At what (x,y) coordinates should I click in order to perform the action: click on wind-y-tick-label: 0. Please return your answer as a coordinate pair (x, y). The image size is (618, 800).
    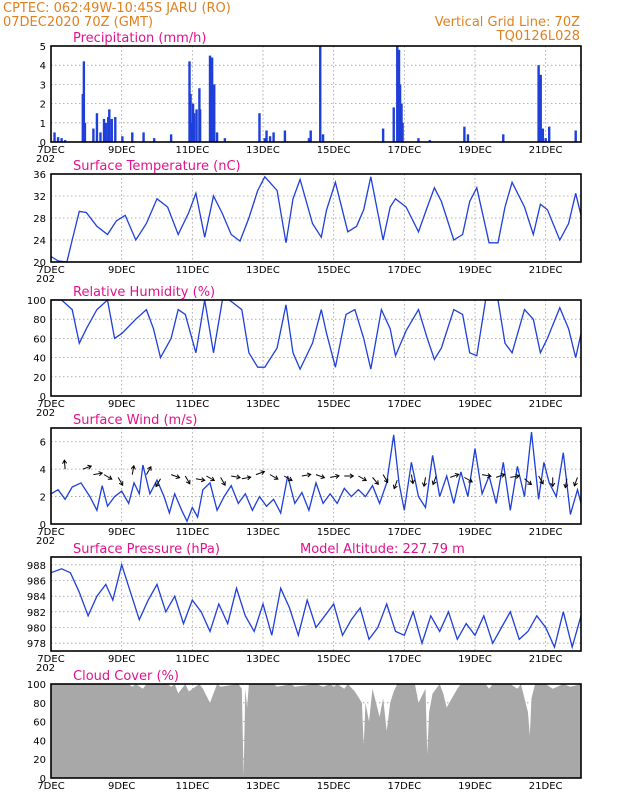
    Looking at the image, I should click on (43, 525).